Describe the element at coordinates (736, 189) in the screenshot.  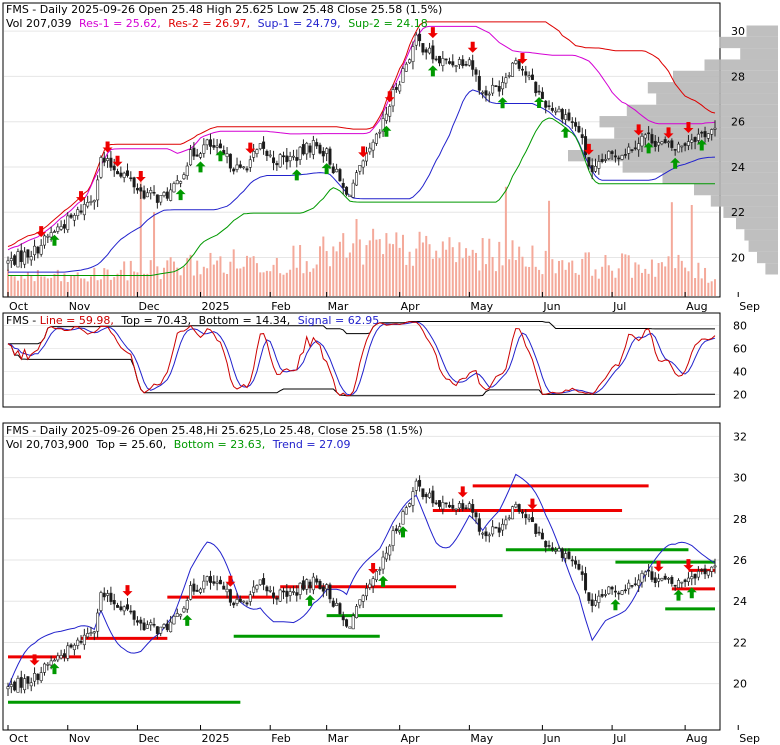
I see `volume-profile-bar` at that location.